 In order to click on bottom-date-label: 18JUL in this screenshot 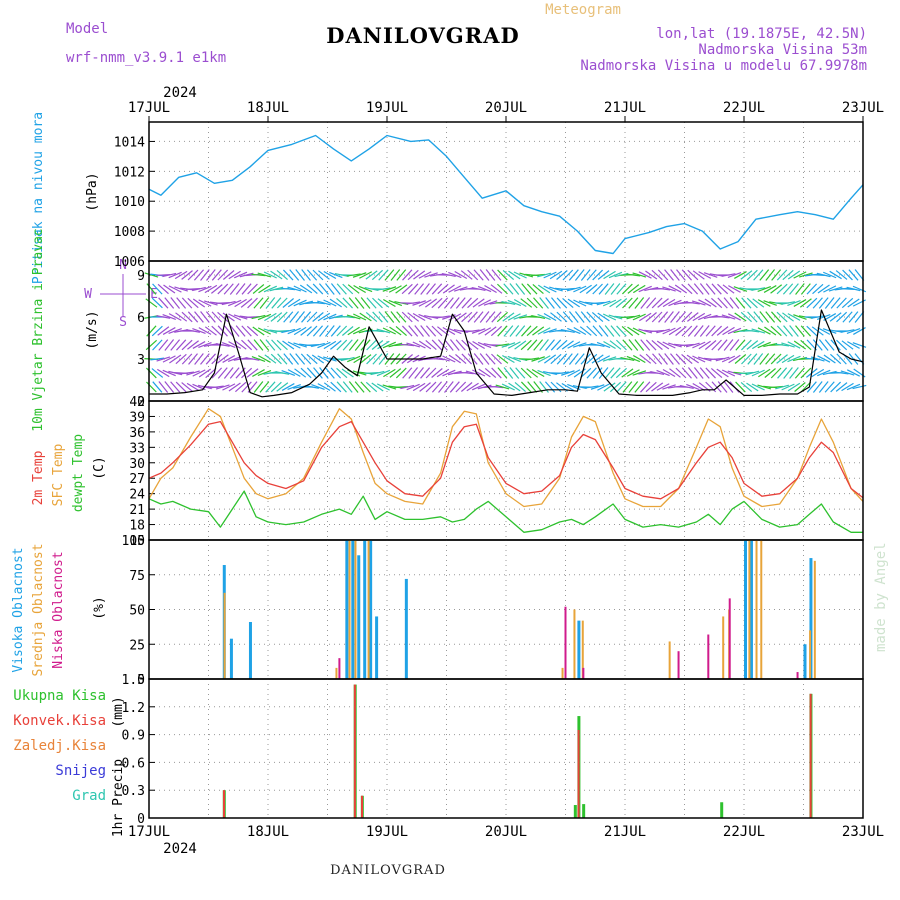, I will do `click(268, 832)`.